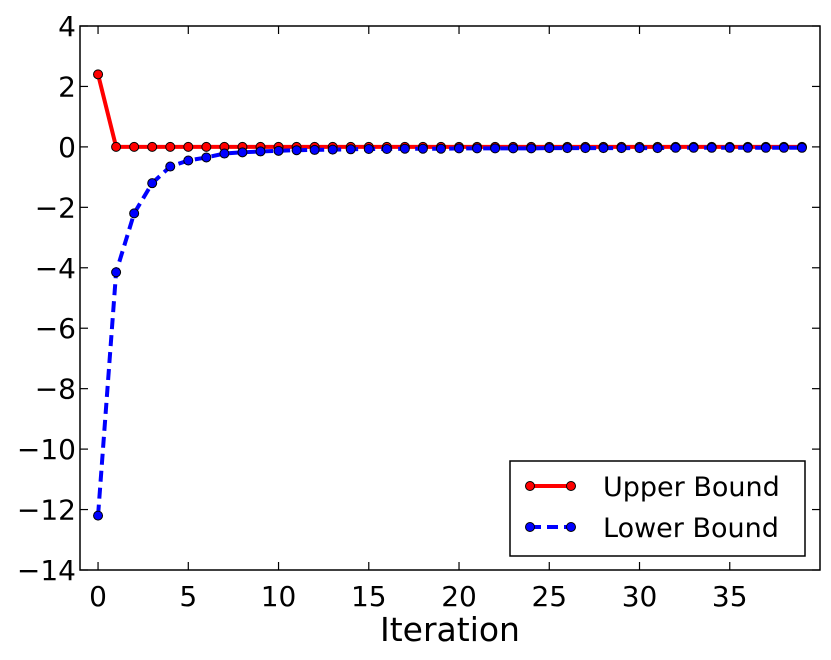  I want to click on y-tick-label: −2, so click(55, 207).